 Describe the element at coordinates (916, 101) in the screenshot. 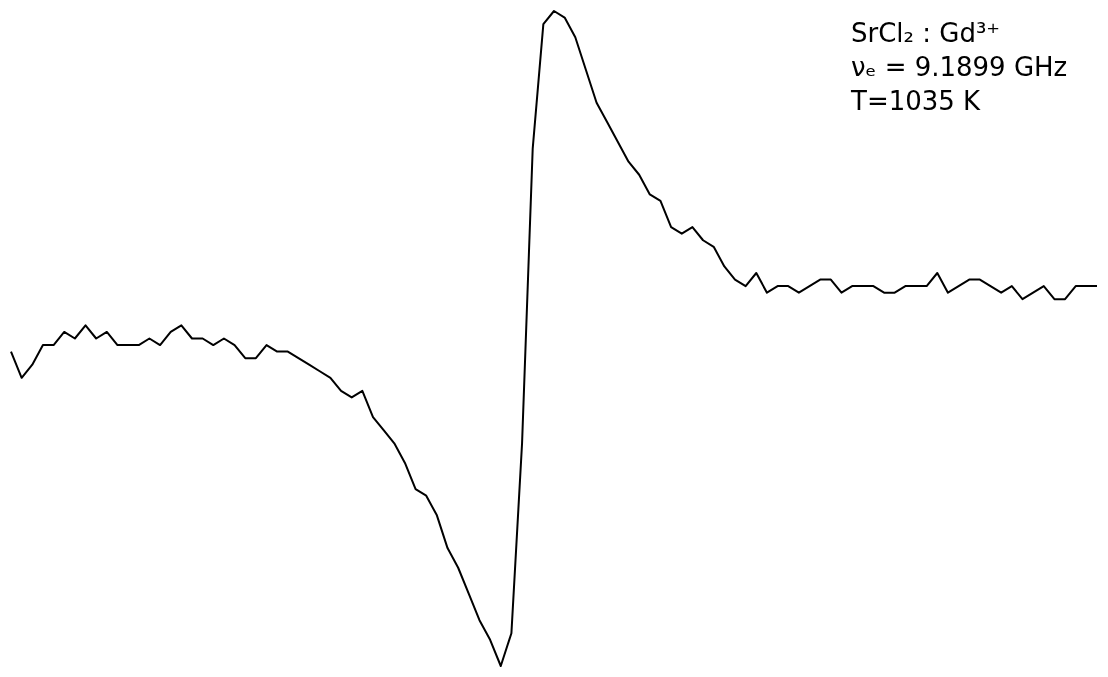

I see `annotation: T=1035 K` at that location.